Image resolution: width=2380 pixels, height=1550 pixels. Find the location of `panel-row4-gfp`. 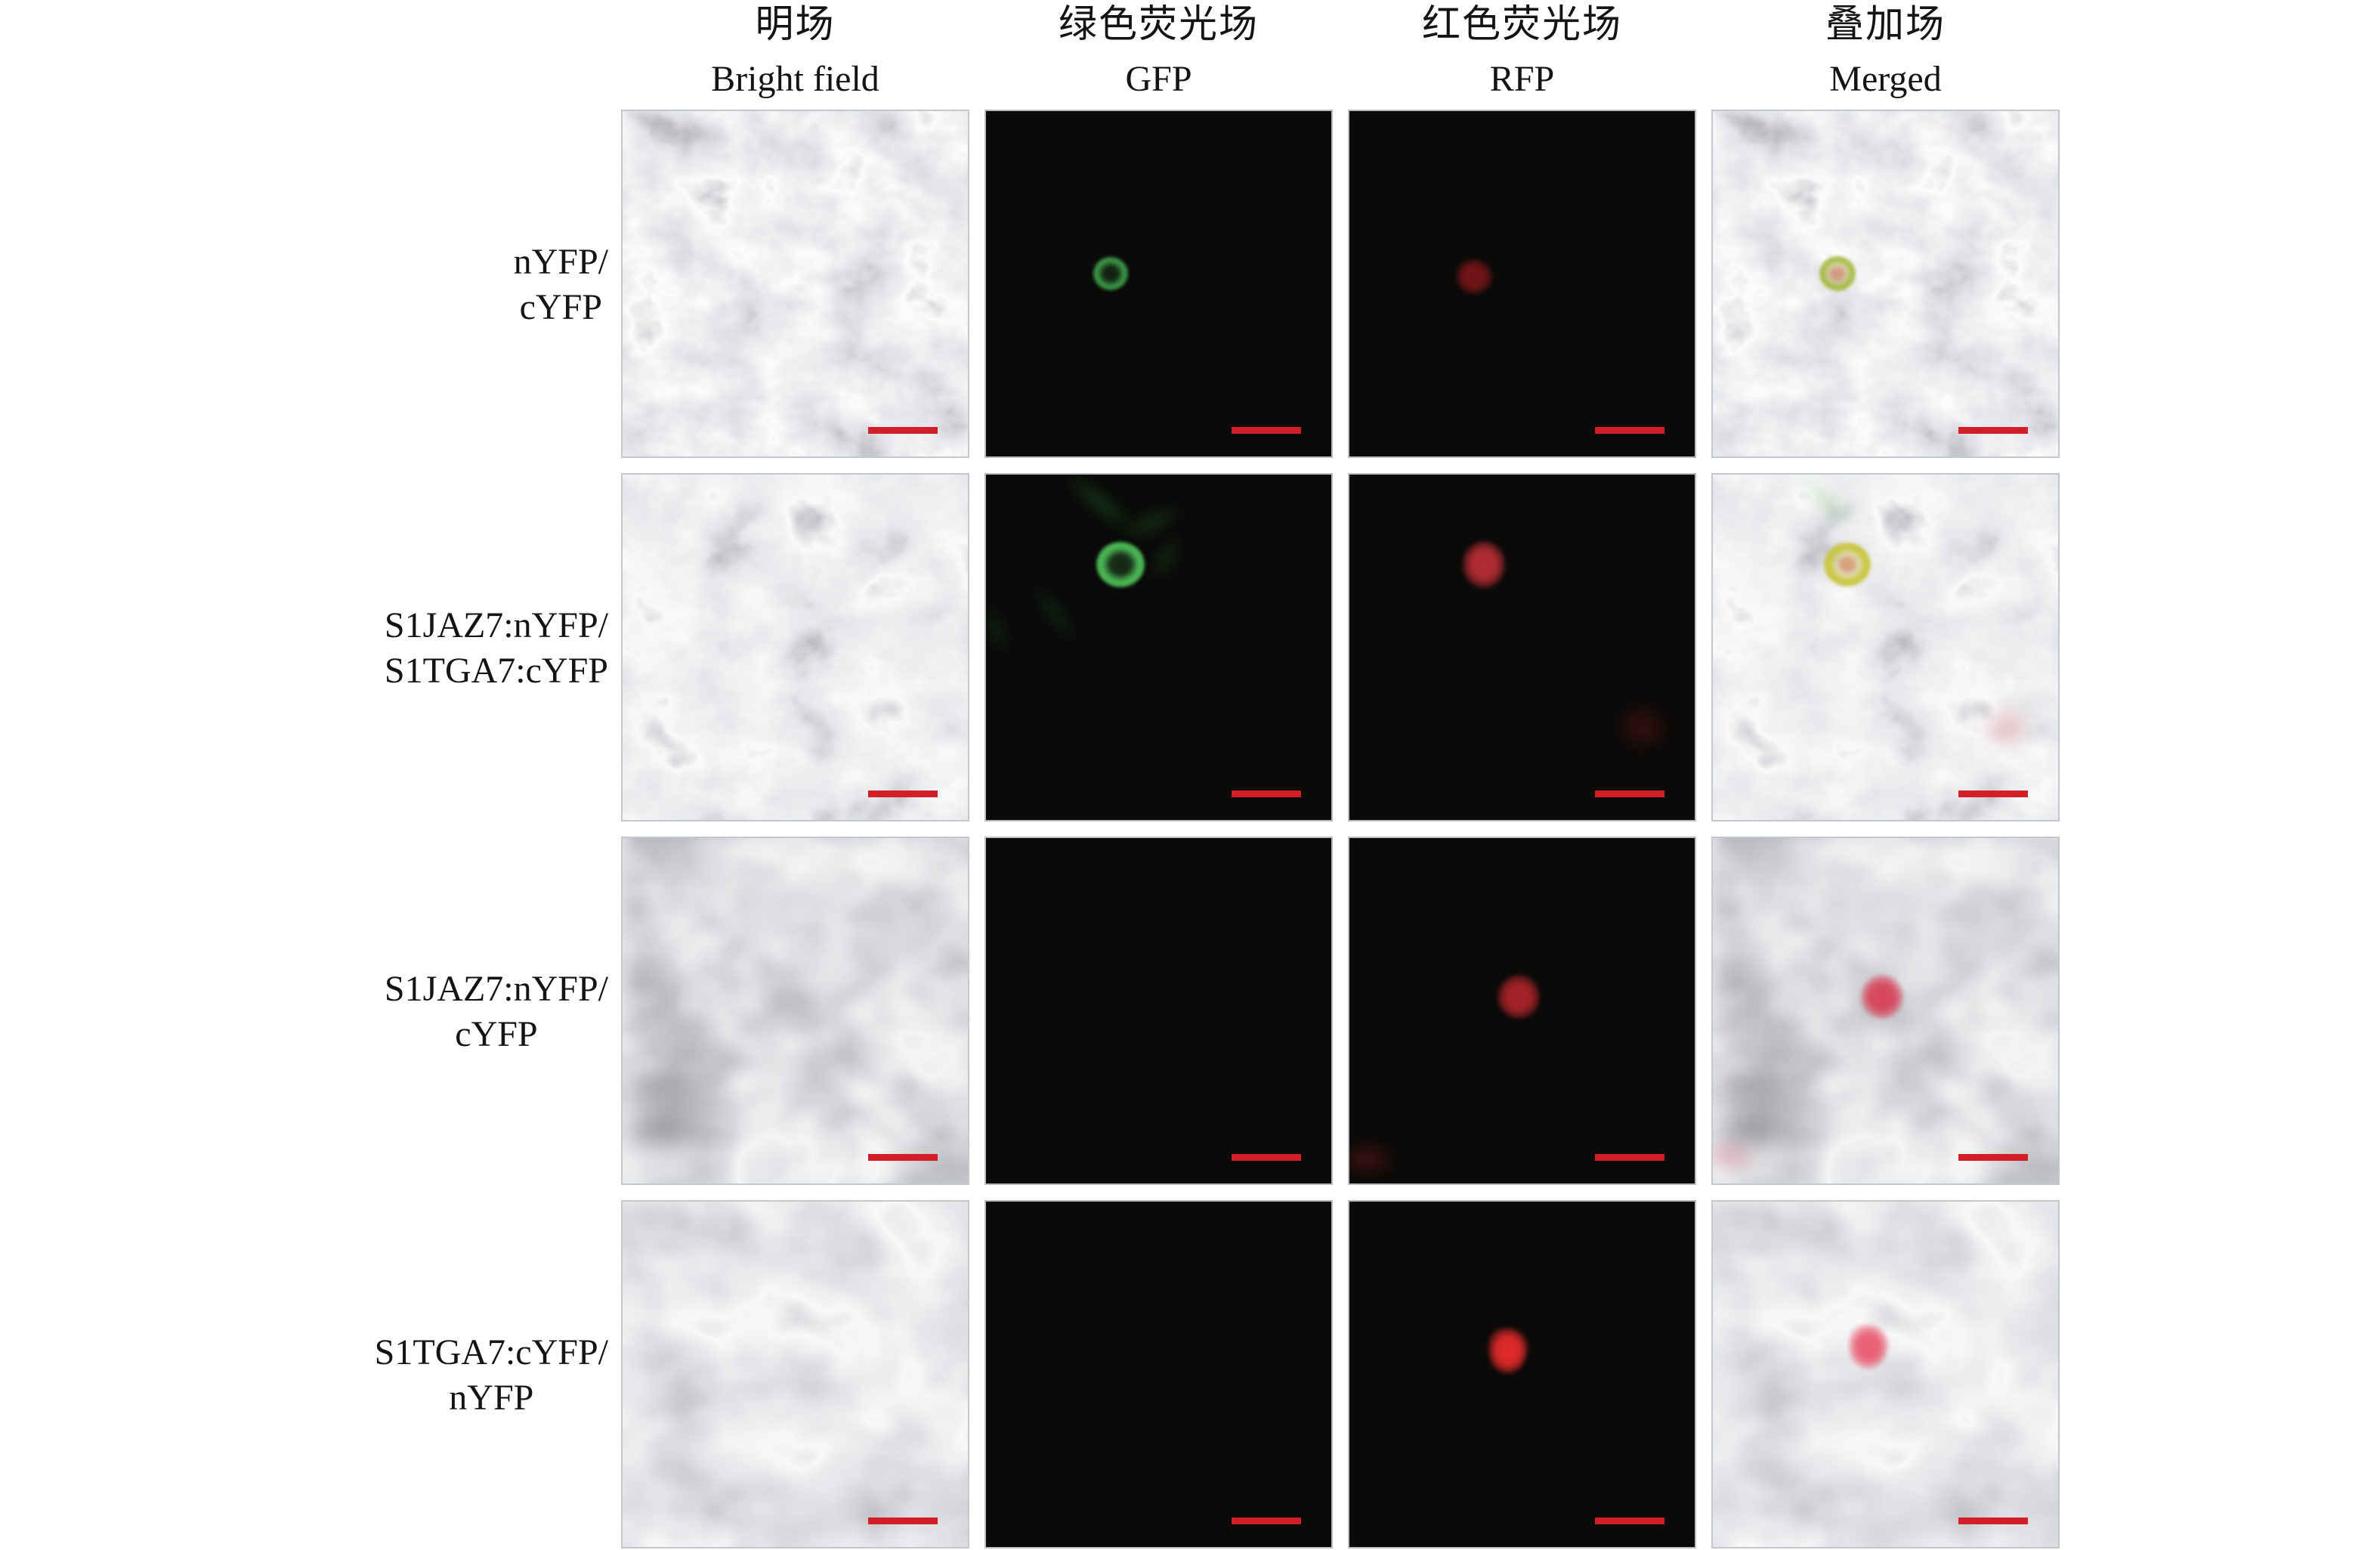

panel-row4-gfp is located at coordinates (1158, 1374).